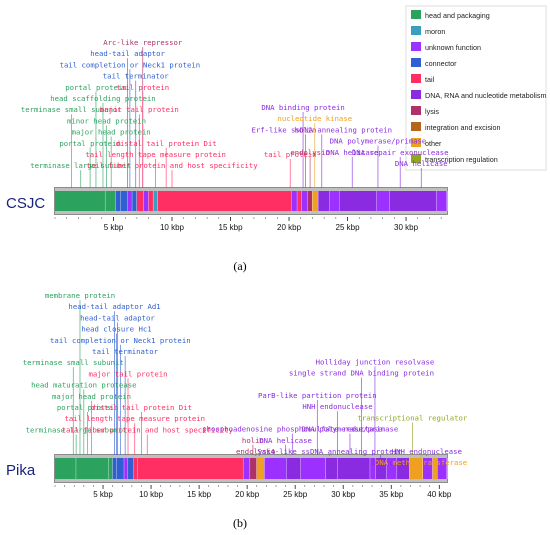 Image resolution: width=550 pixels, height=535 pixels. Describe the element at coordinates (457, 15) in the screenshot. I see `legend-label: head and packaging` at that location.